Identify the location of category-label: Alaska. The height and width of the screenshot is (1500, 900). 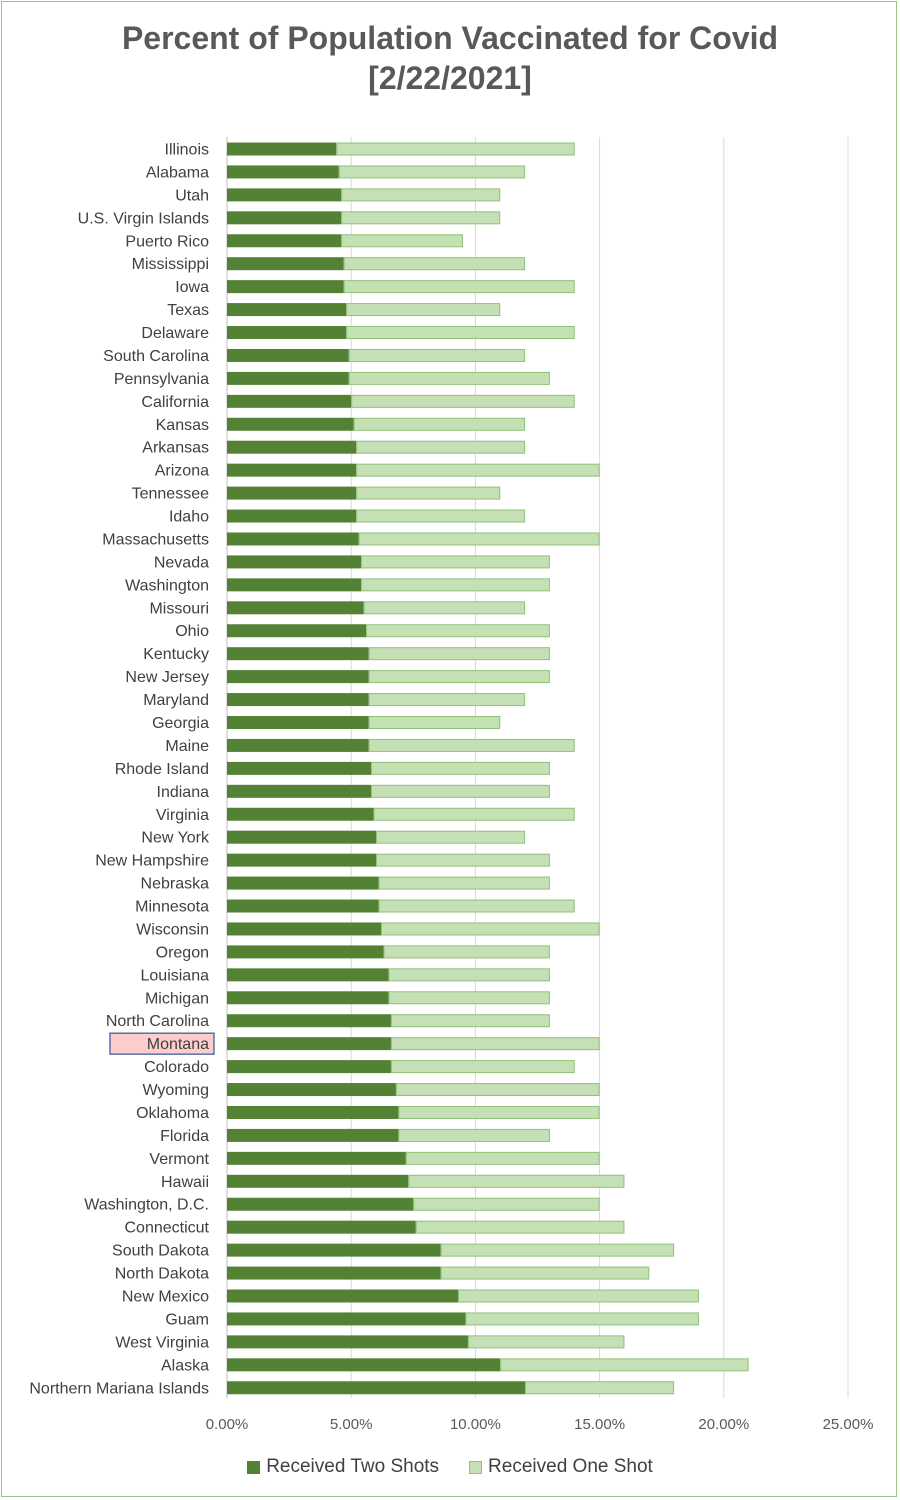
(185, 1365).